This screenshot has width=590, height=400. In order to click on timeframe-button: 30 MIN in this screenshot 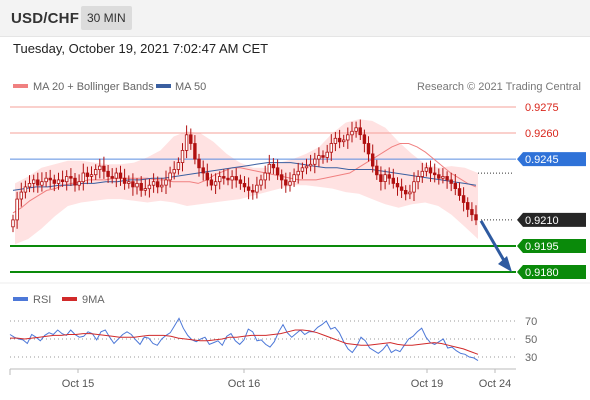, I will do `click(106, 18)`.